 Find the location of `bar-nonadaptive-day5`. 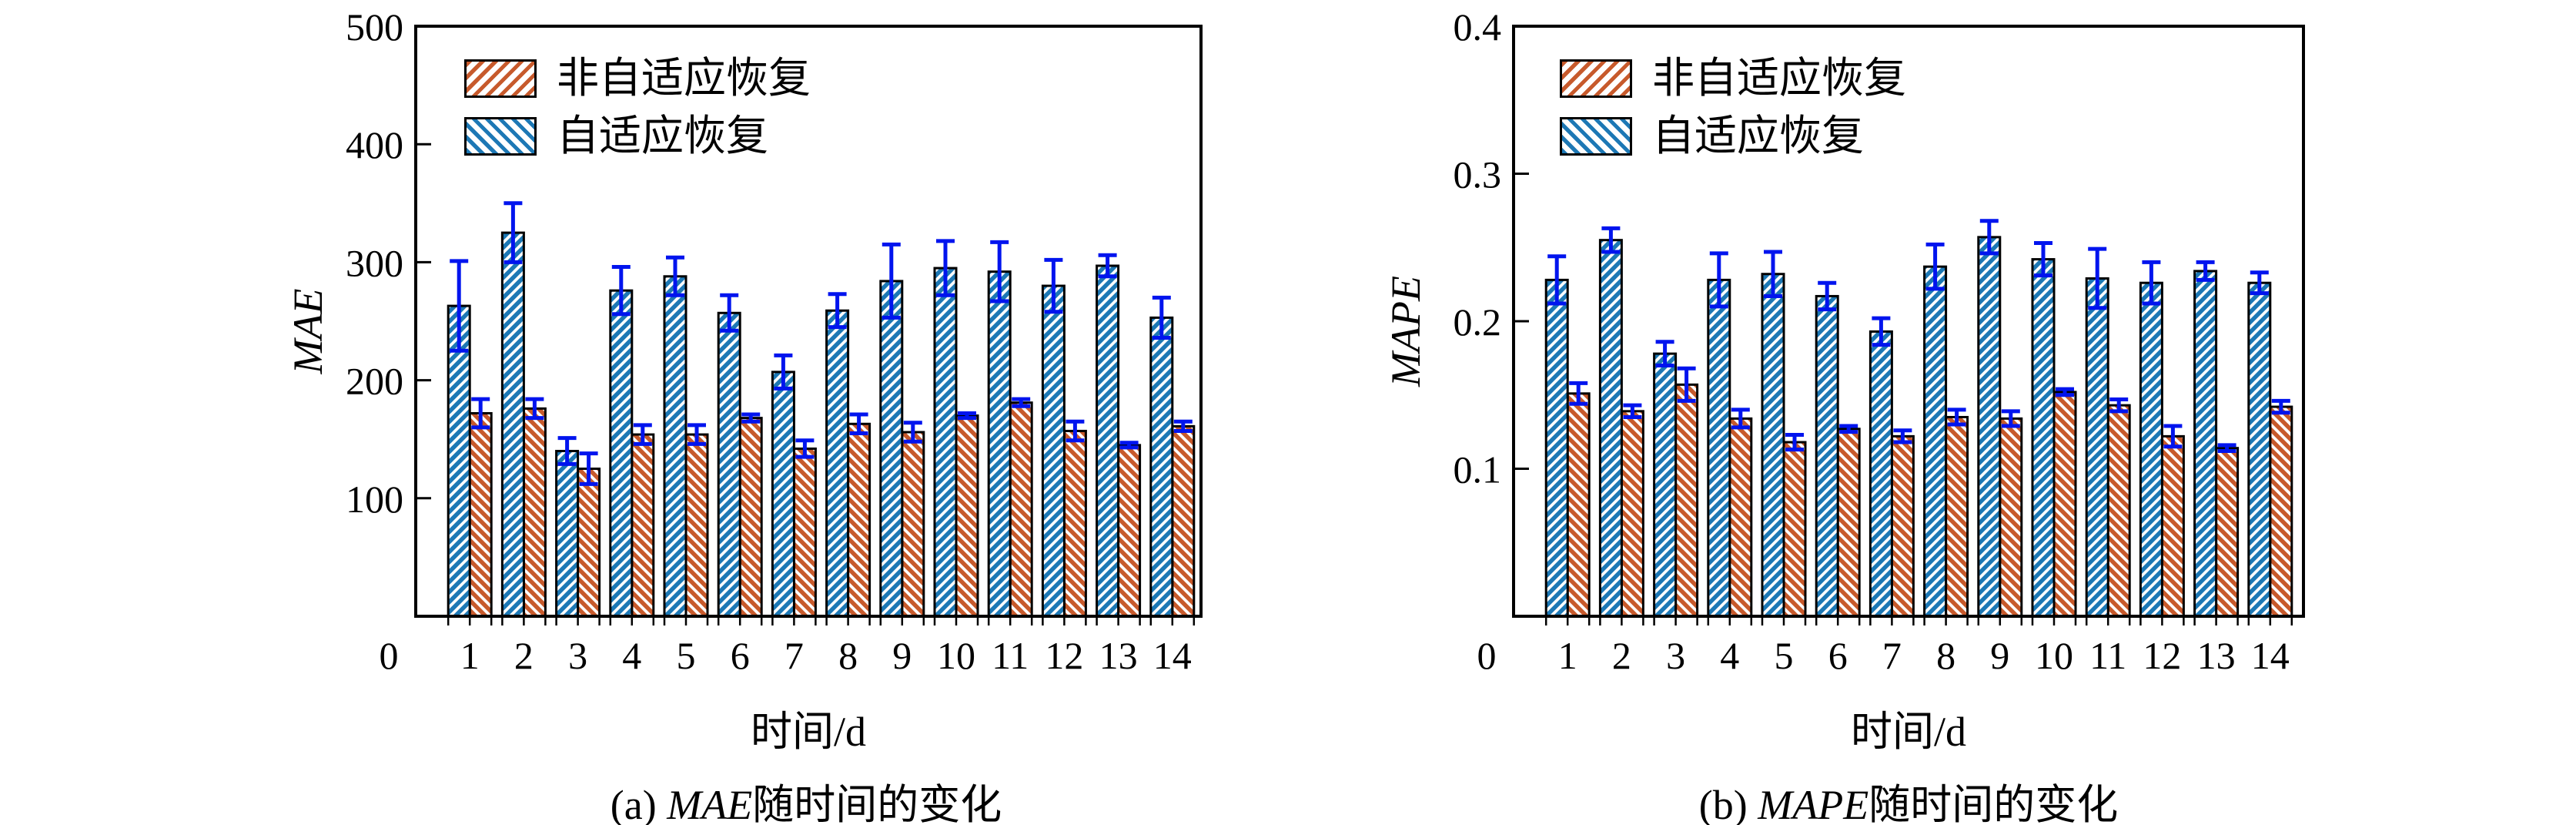

bar-nonadaptive-day5 is located at coordinates (1795, 529).